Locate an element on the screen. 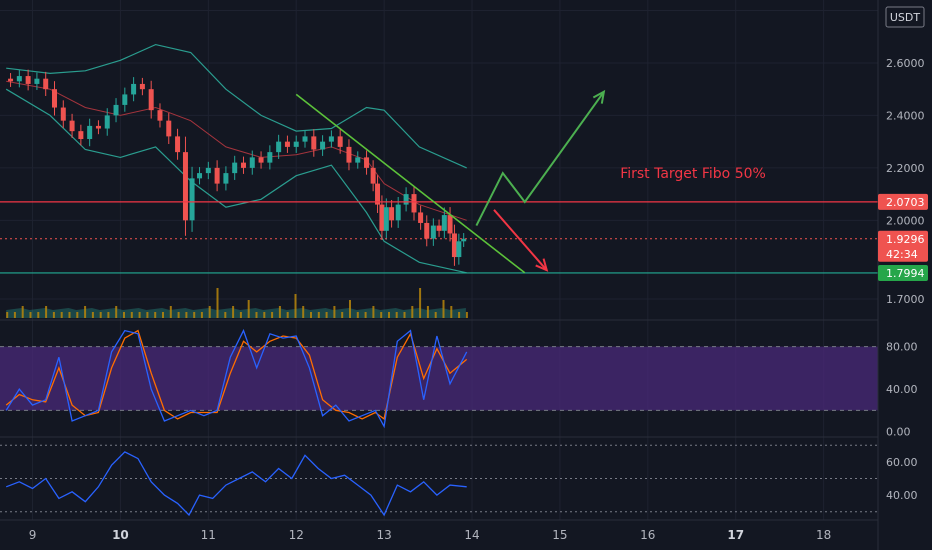 Image resolution: width=932 pixels, height=550 pixels. rsi-panel is located at coordinates (439, 480).